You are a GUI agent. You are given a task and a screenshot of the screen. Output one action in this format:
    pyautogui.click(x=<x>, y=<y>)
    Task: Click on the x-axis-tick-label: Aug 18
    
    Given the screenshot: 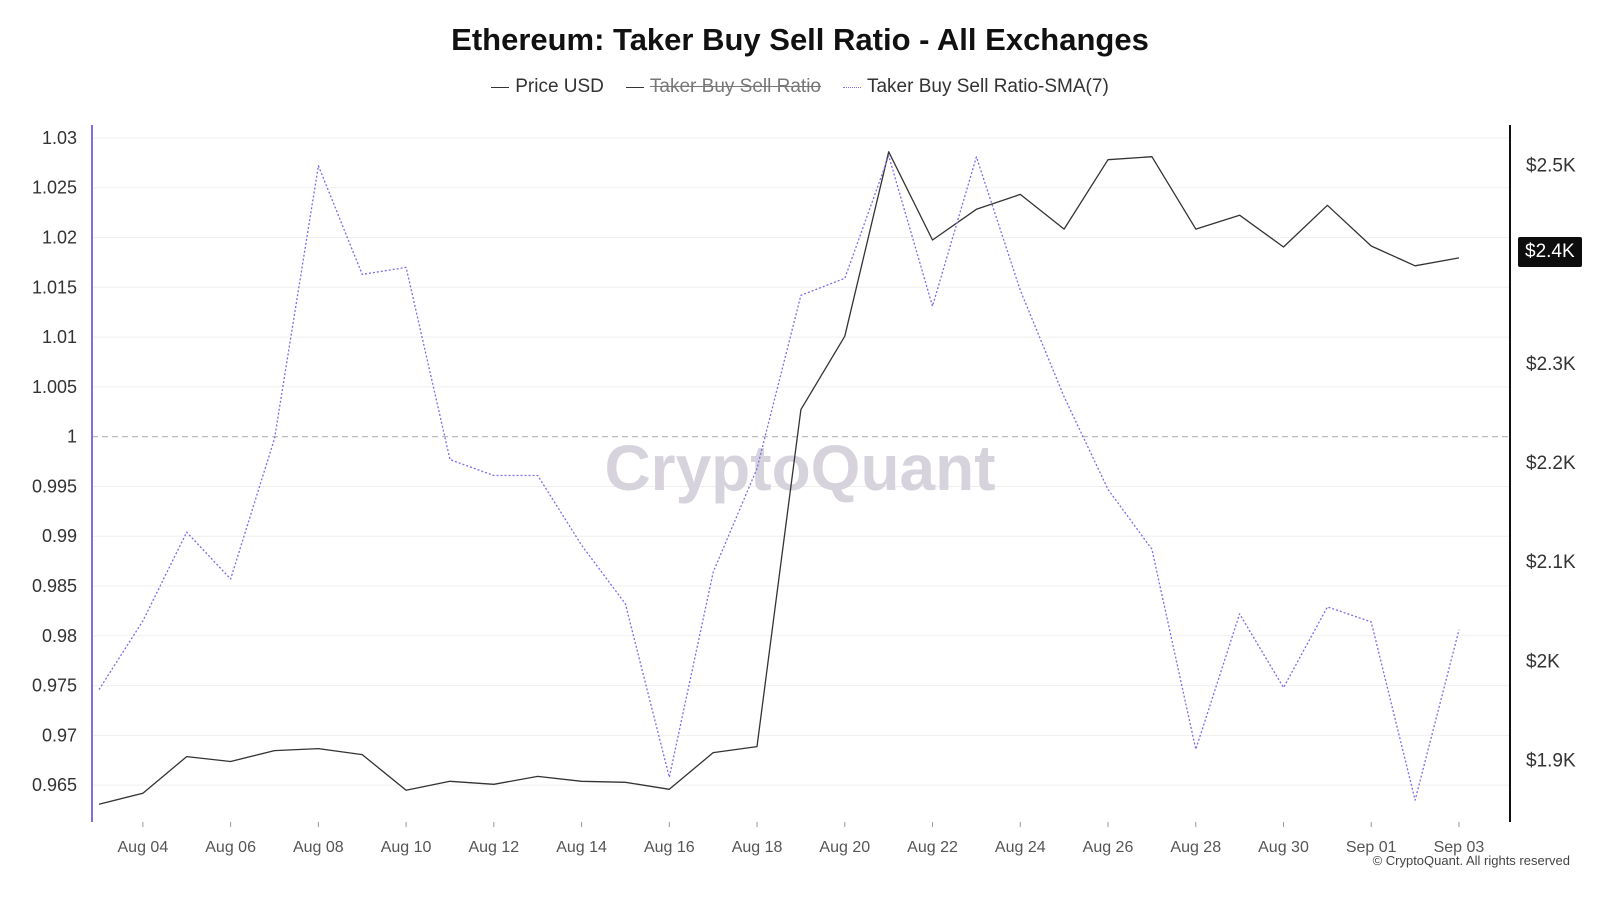 What is the action you would take?
    pyautogui.click(x=757, y=847)
    